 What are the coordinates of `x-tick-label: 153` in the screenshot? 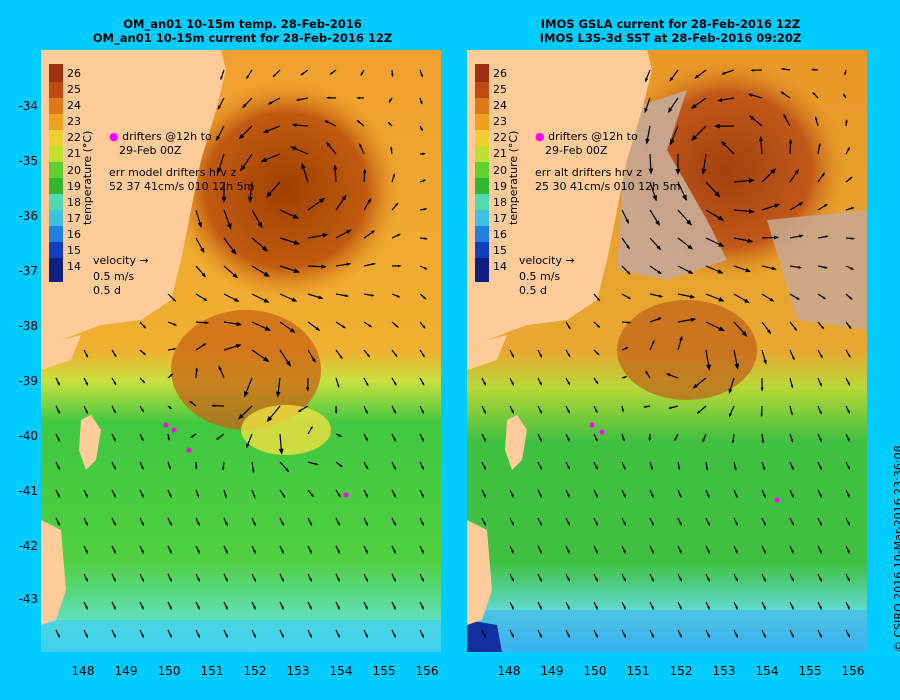 It's located at (724, 671).